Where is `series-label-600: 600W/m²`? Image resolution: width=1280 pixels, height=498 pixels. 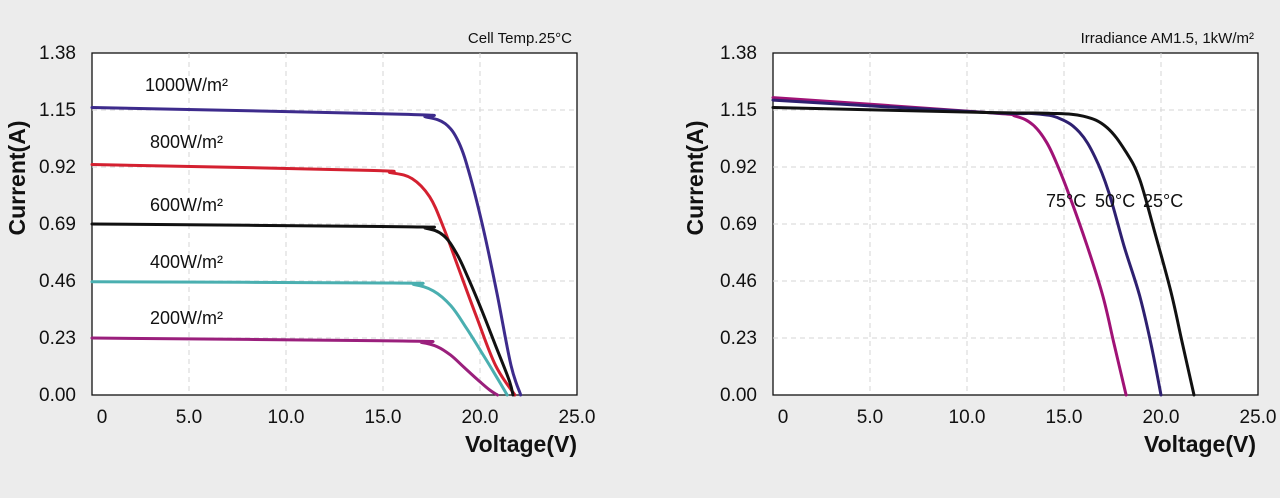 series-label-600: 600W/m² is located at coordinates (186, 205).